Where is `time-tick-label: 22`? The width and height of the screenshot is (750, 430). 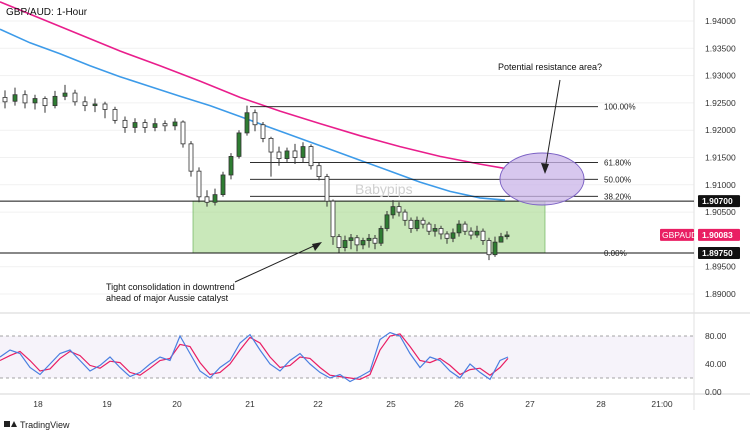 time-tick-label: 22 is located at coordinates (318, 404).